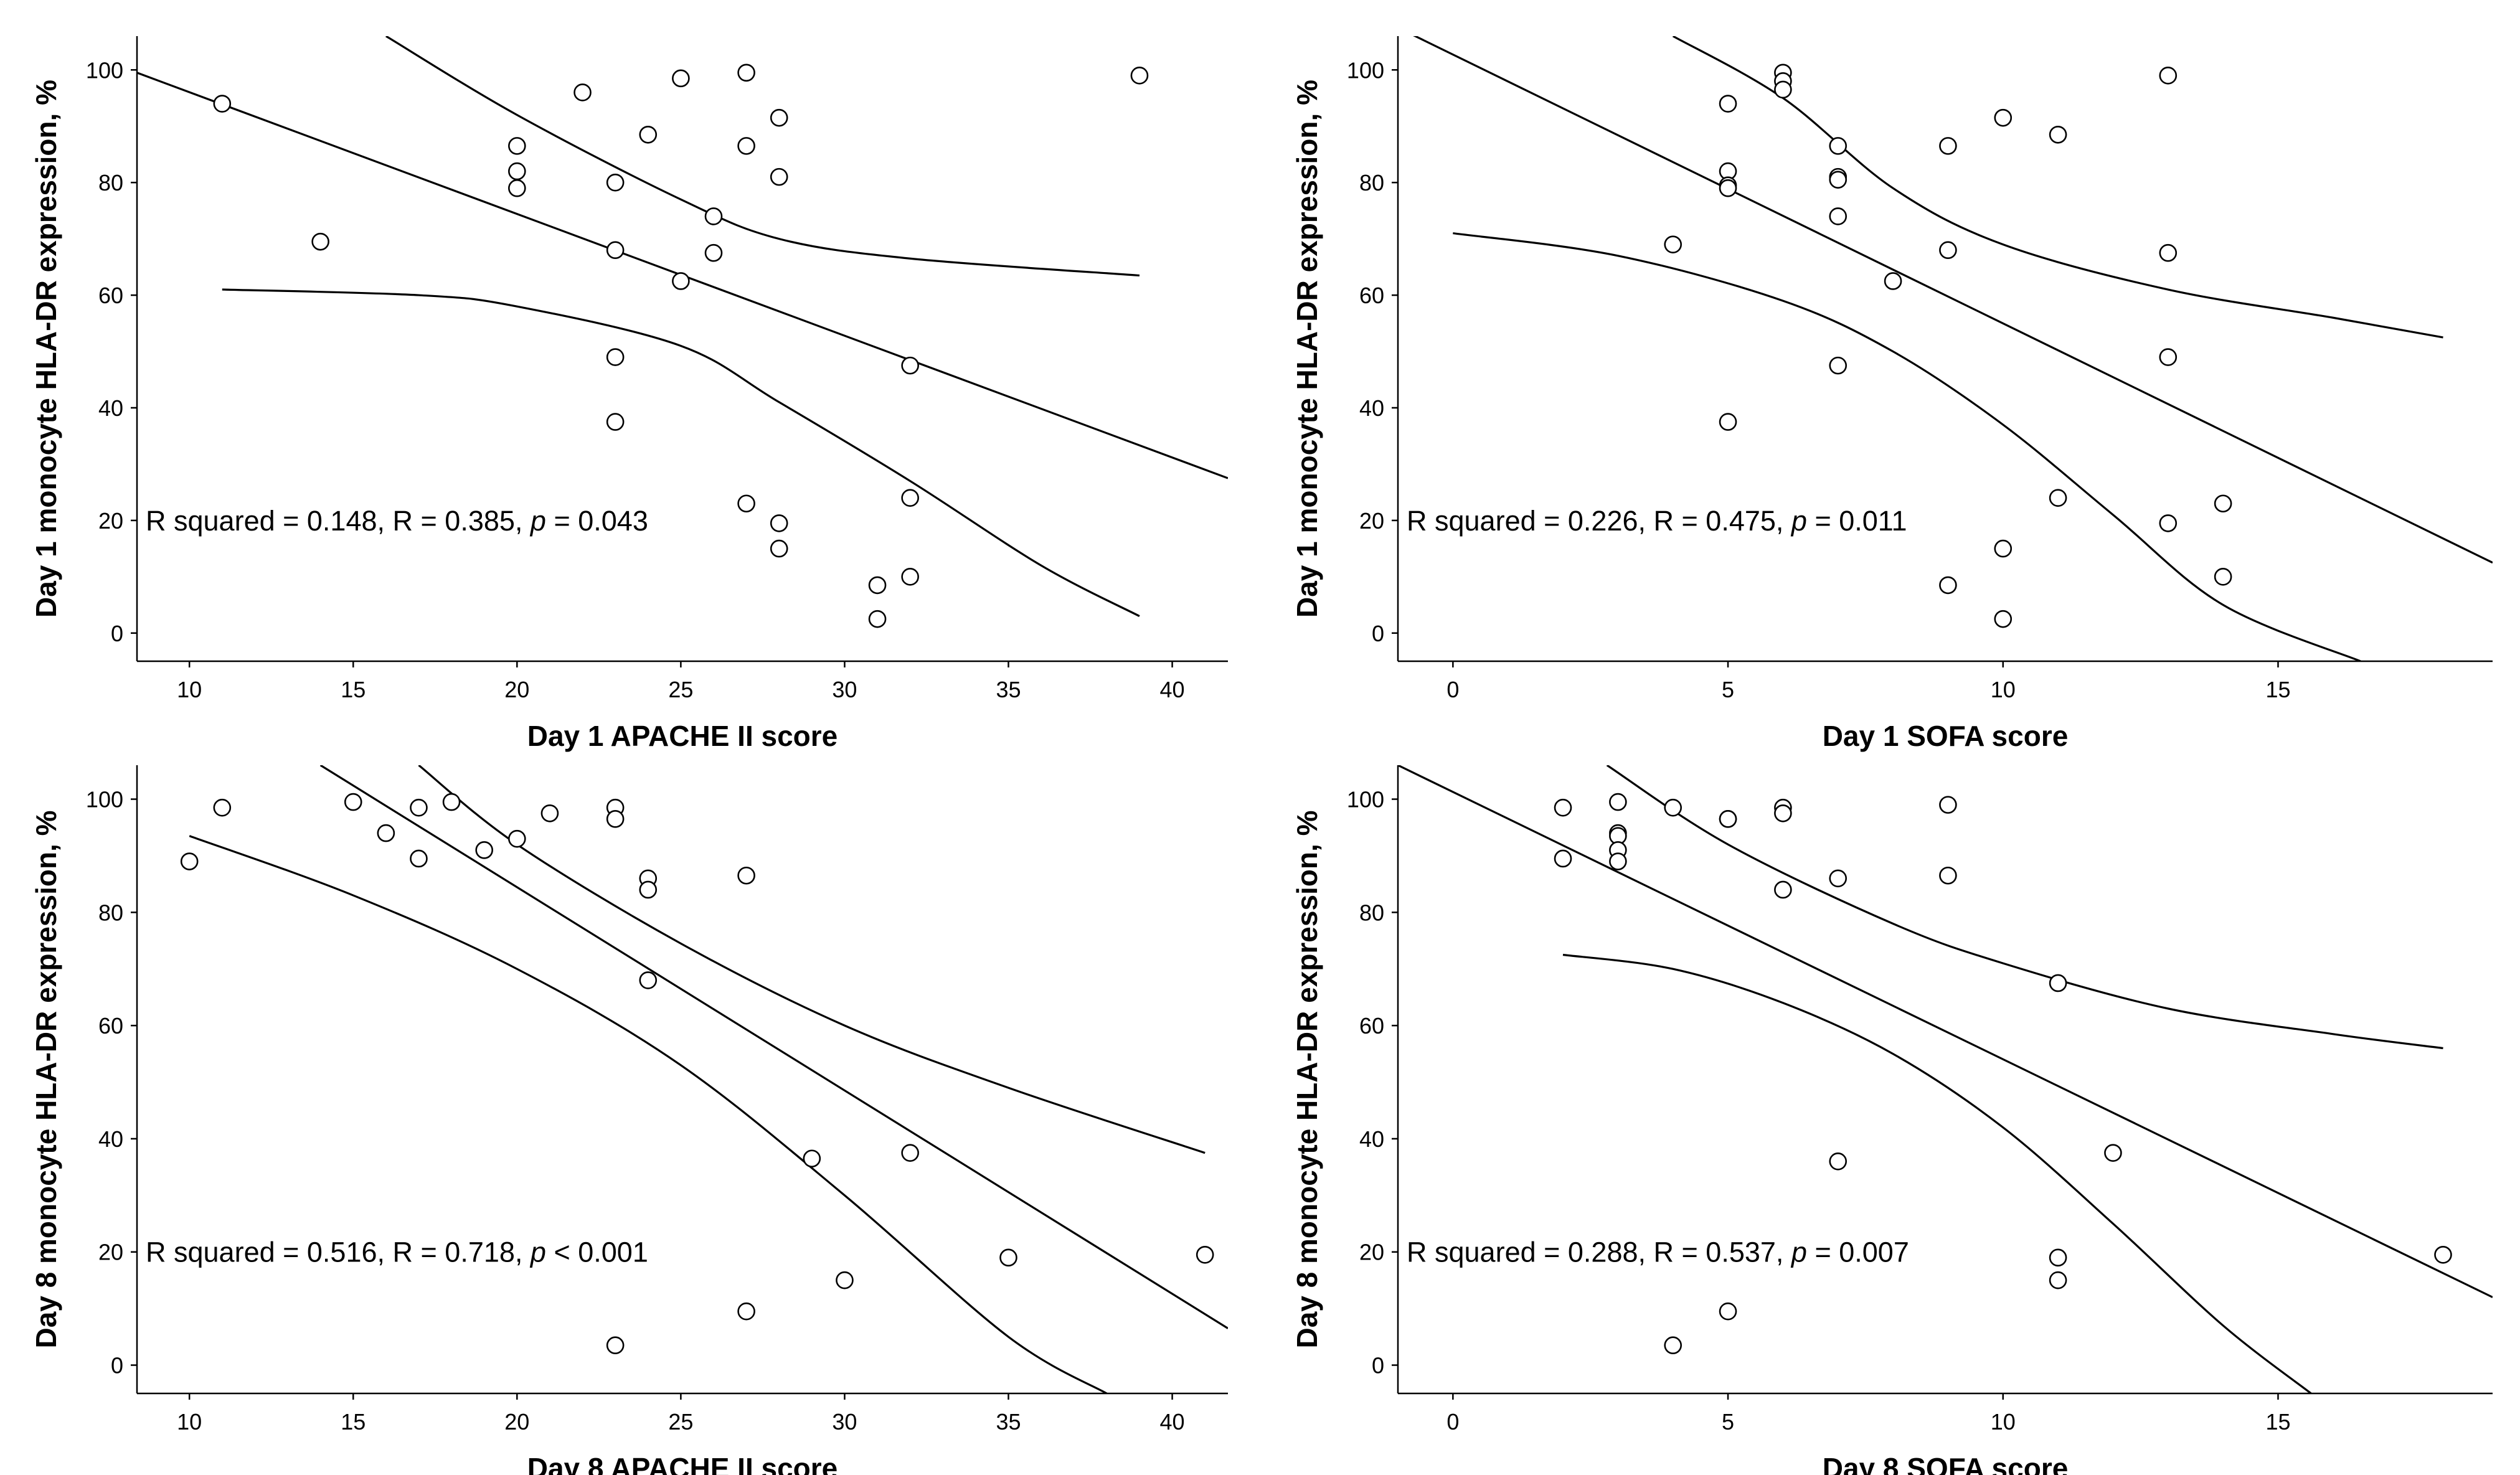 Image resolution: width=2520 pixels, height=1475 pixels. What do you see at coordinates (597, 521) in the screenshot?
I see `stats-p-value: = 0.043` at bounding box center [597, 521].